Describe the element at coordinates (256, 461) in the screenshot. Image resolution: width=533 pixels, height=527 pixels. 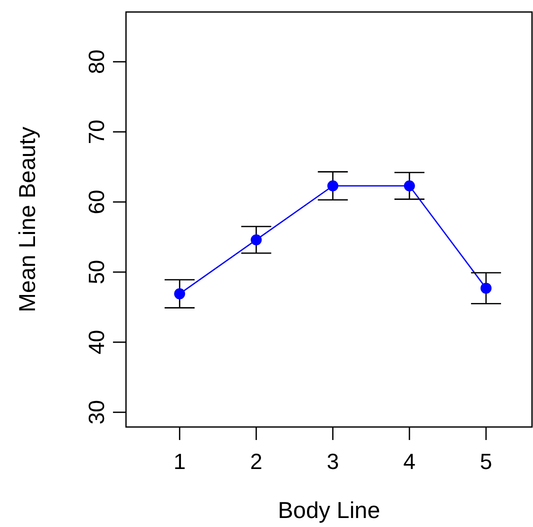
I see `x-tick-label: 2` at that location.